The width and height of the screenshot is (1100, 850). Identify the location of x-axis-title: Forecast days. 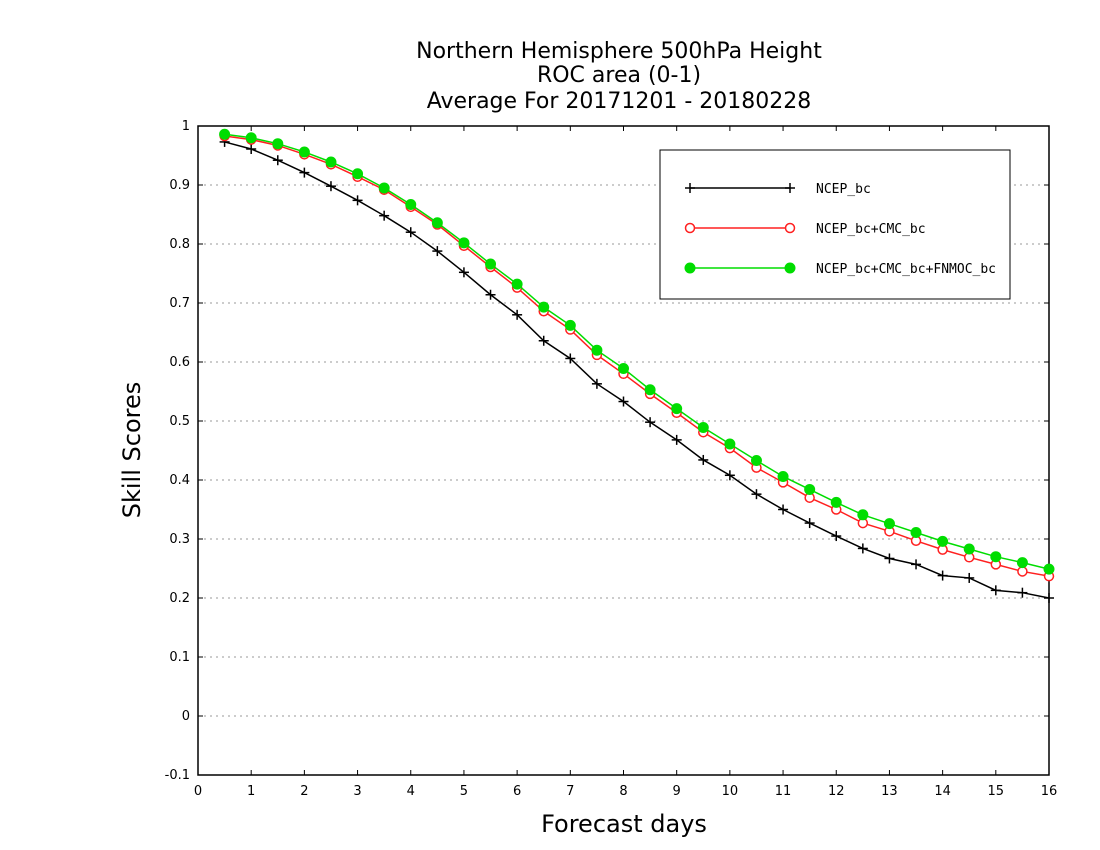
(624, 824).